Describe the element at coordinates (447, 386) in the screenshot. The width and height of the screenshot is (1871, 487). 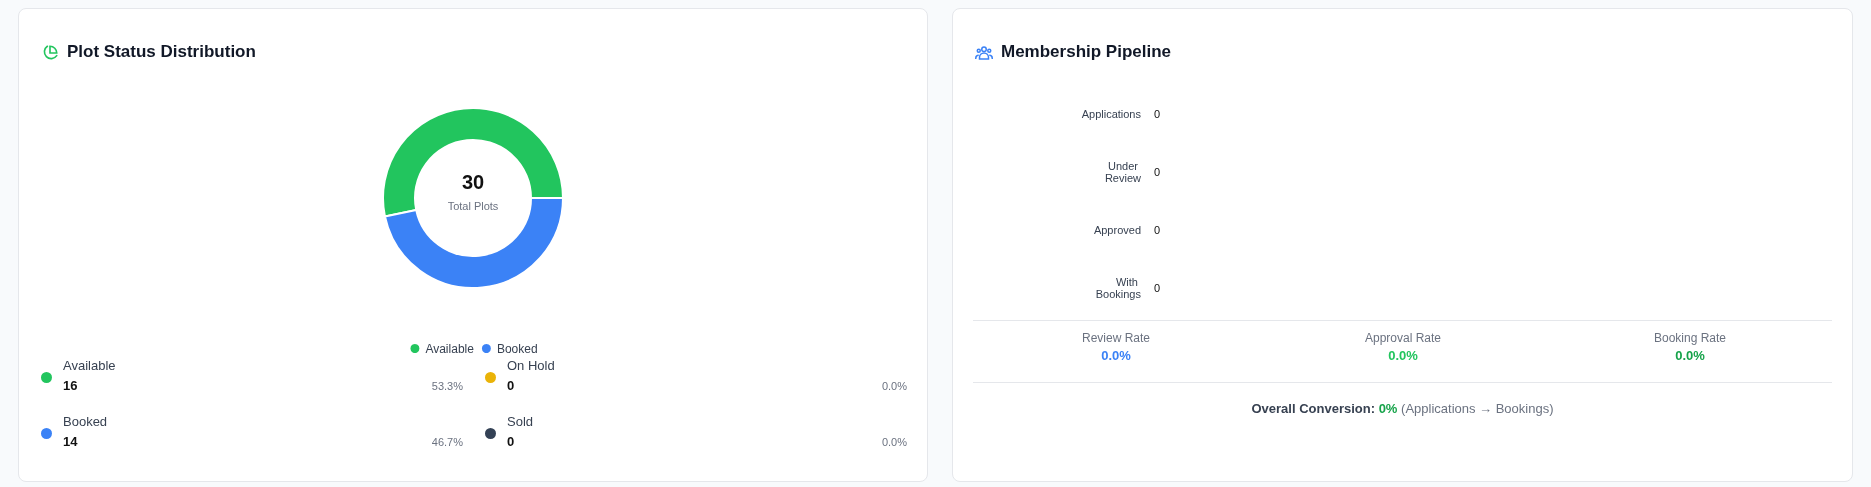
I see `text: 53.3%` at that location.